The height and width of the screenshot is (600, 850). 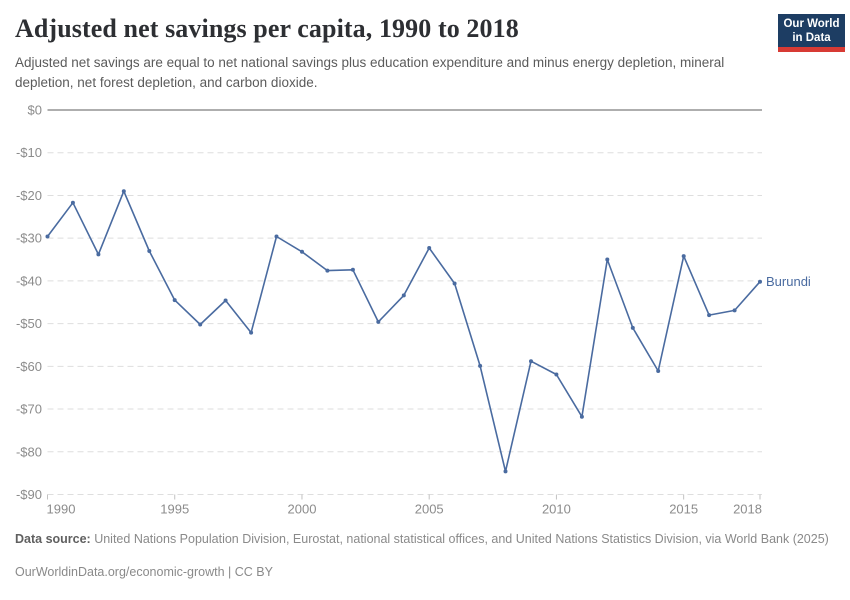 I want to click on owid-logo-red-strip, so click(x=811, y=49).